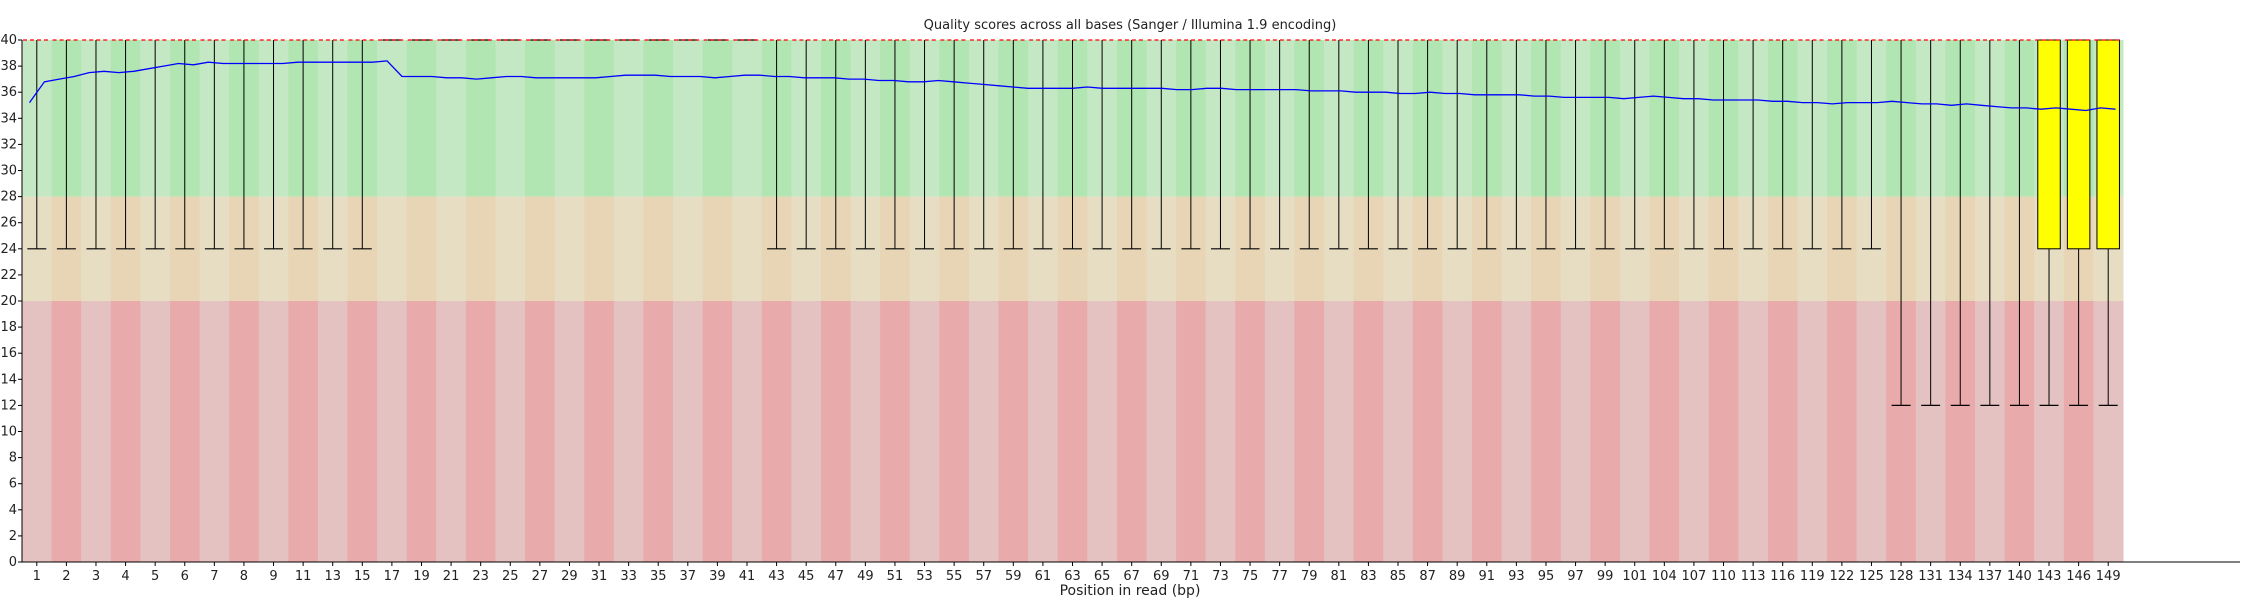  What do you see at coordinates (2019, 576) in the screenshot?
I see `x-tick-label-140: 140` at bounding box center [2019, 576].